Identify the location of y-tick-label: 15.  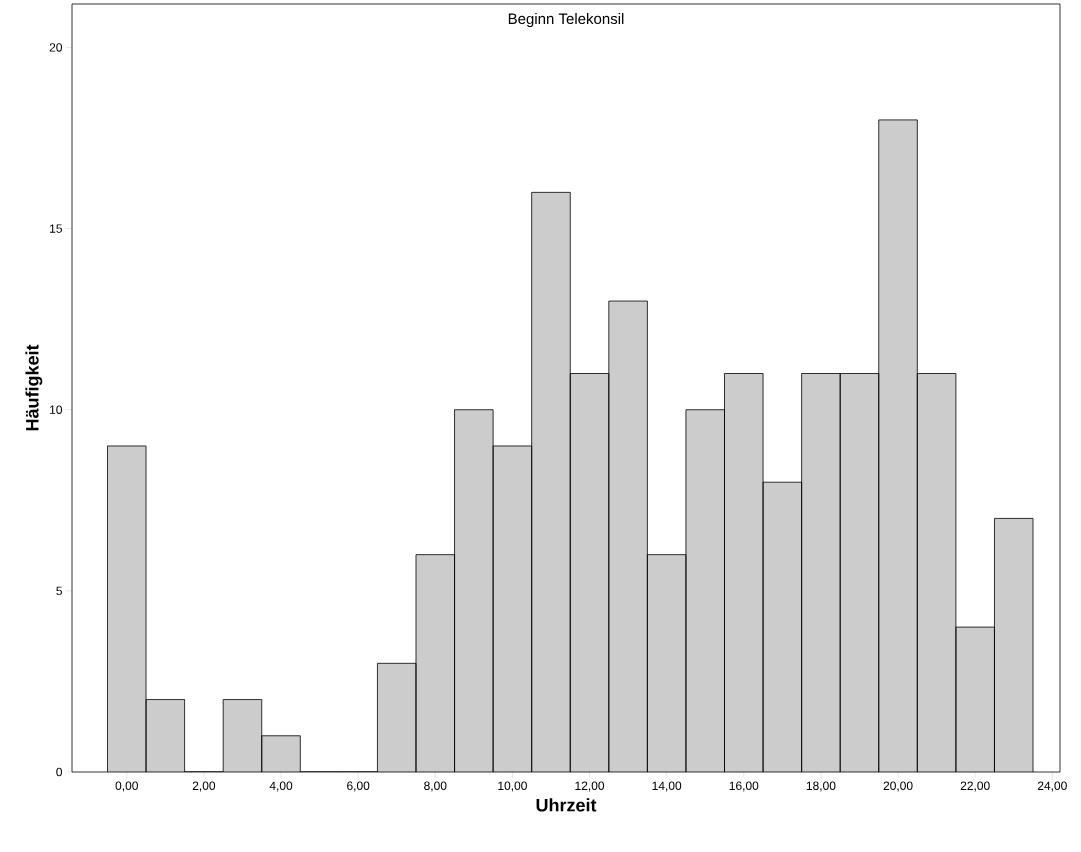
(56, 228).